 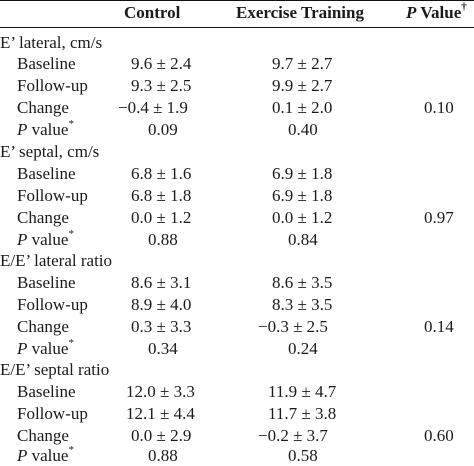 I want to click on exercise-value: 0.1 ± 2.0, so click(x=302, y=107).